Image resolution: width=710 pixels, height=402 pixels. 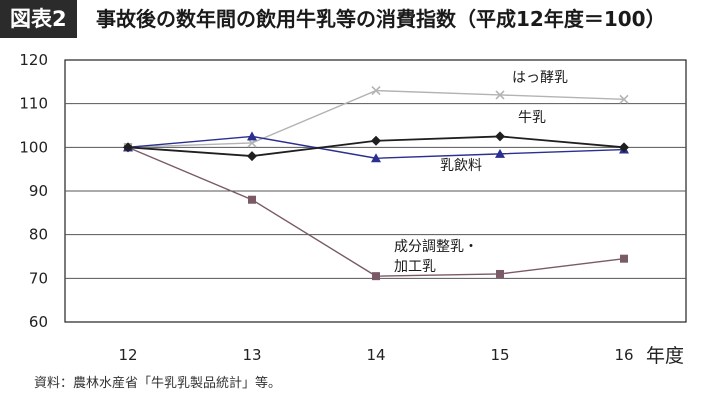 What do you see at coordinates (127, 355) in the screenshot?
I see `x-tick-label-12: 12` at bounding box center [127, 355].